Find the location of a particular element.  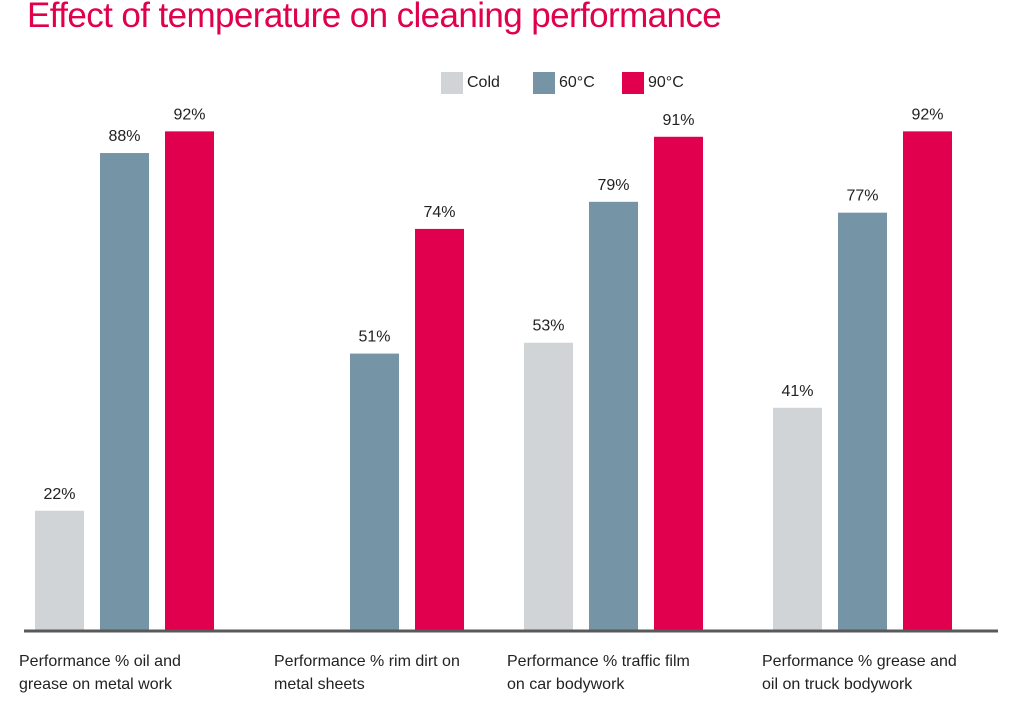

legend-item-90c: 90°C is located at coordinates (653, 83).